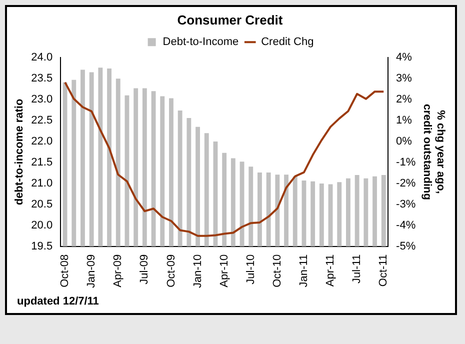 This screenshot has width=465, height=344. I want to click on x-tick-label: Oct-11, so click(384, 270).